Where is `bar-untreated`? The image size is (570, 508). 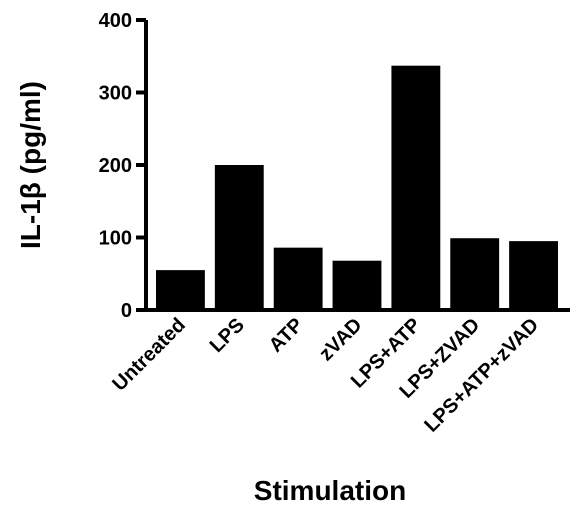 bar-untreated is located at coordinates (180, 290).